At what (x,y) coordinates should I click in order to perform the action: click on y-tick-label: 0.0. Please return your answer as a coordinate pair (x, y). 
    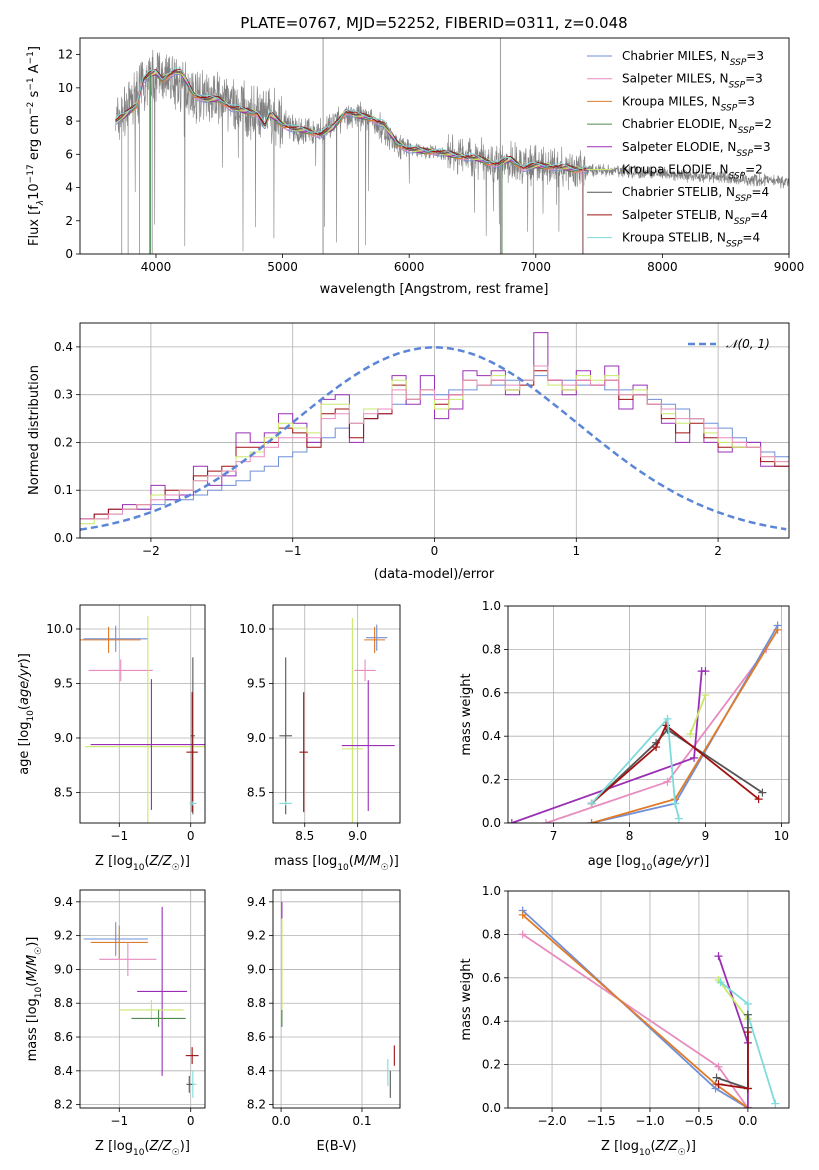
    Looking at the image, I should click on (491, 1108).